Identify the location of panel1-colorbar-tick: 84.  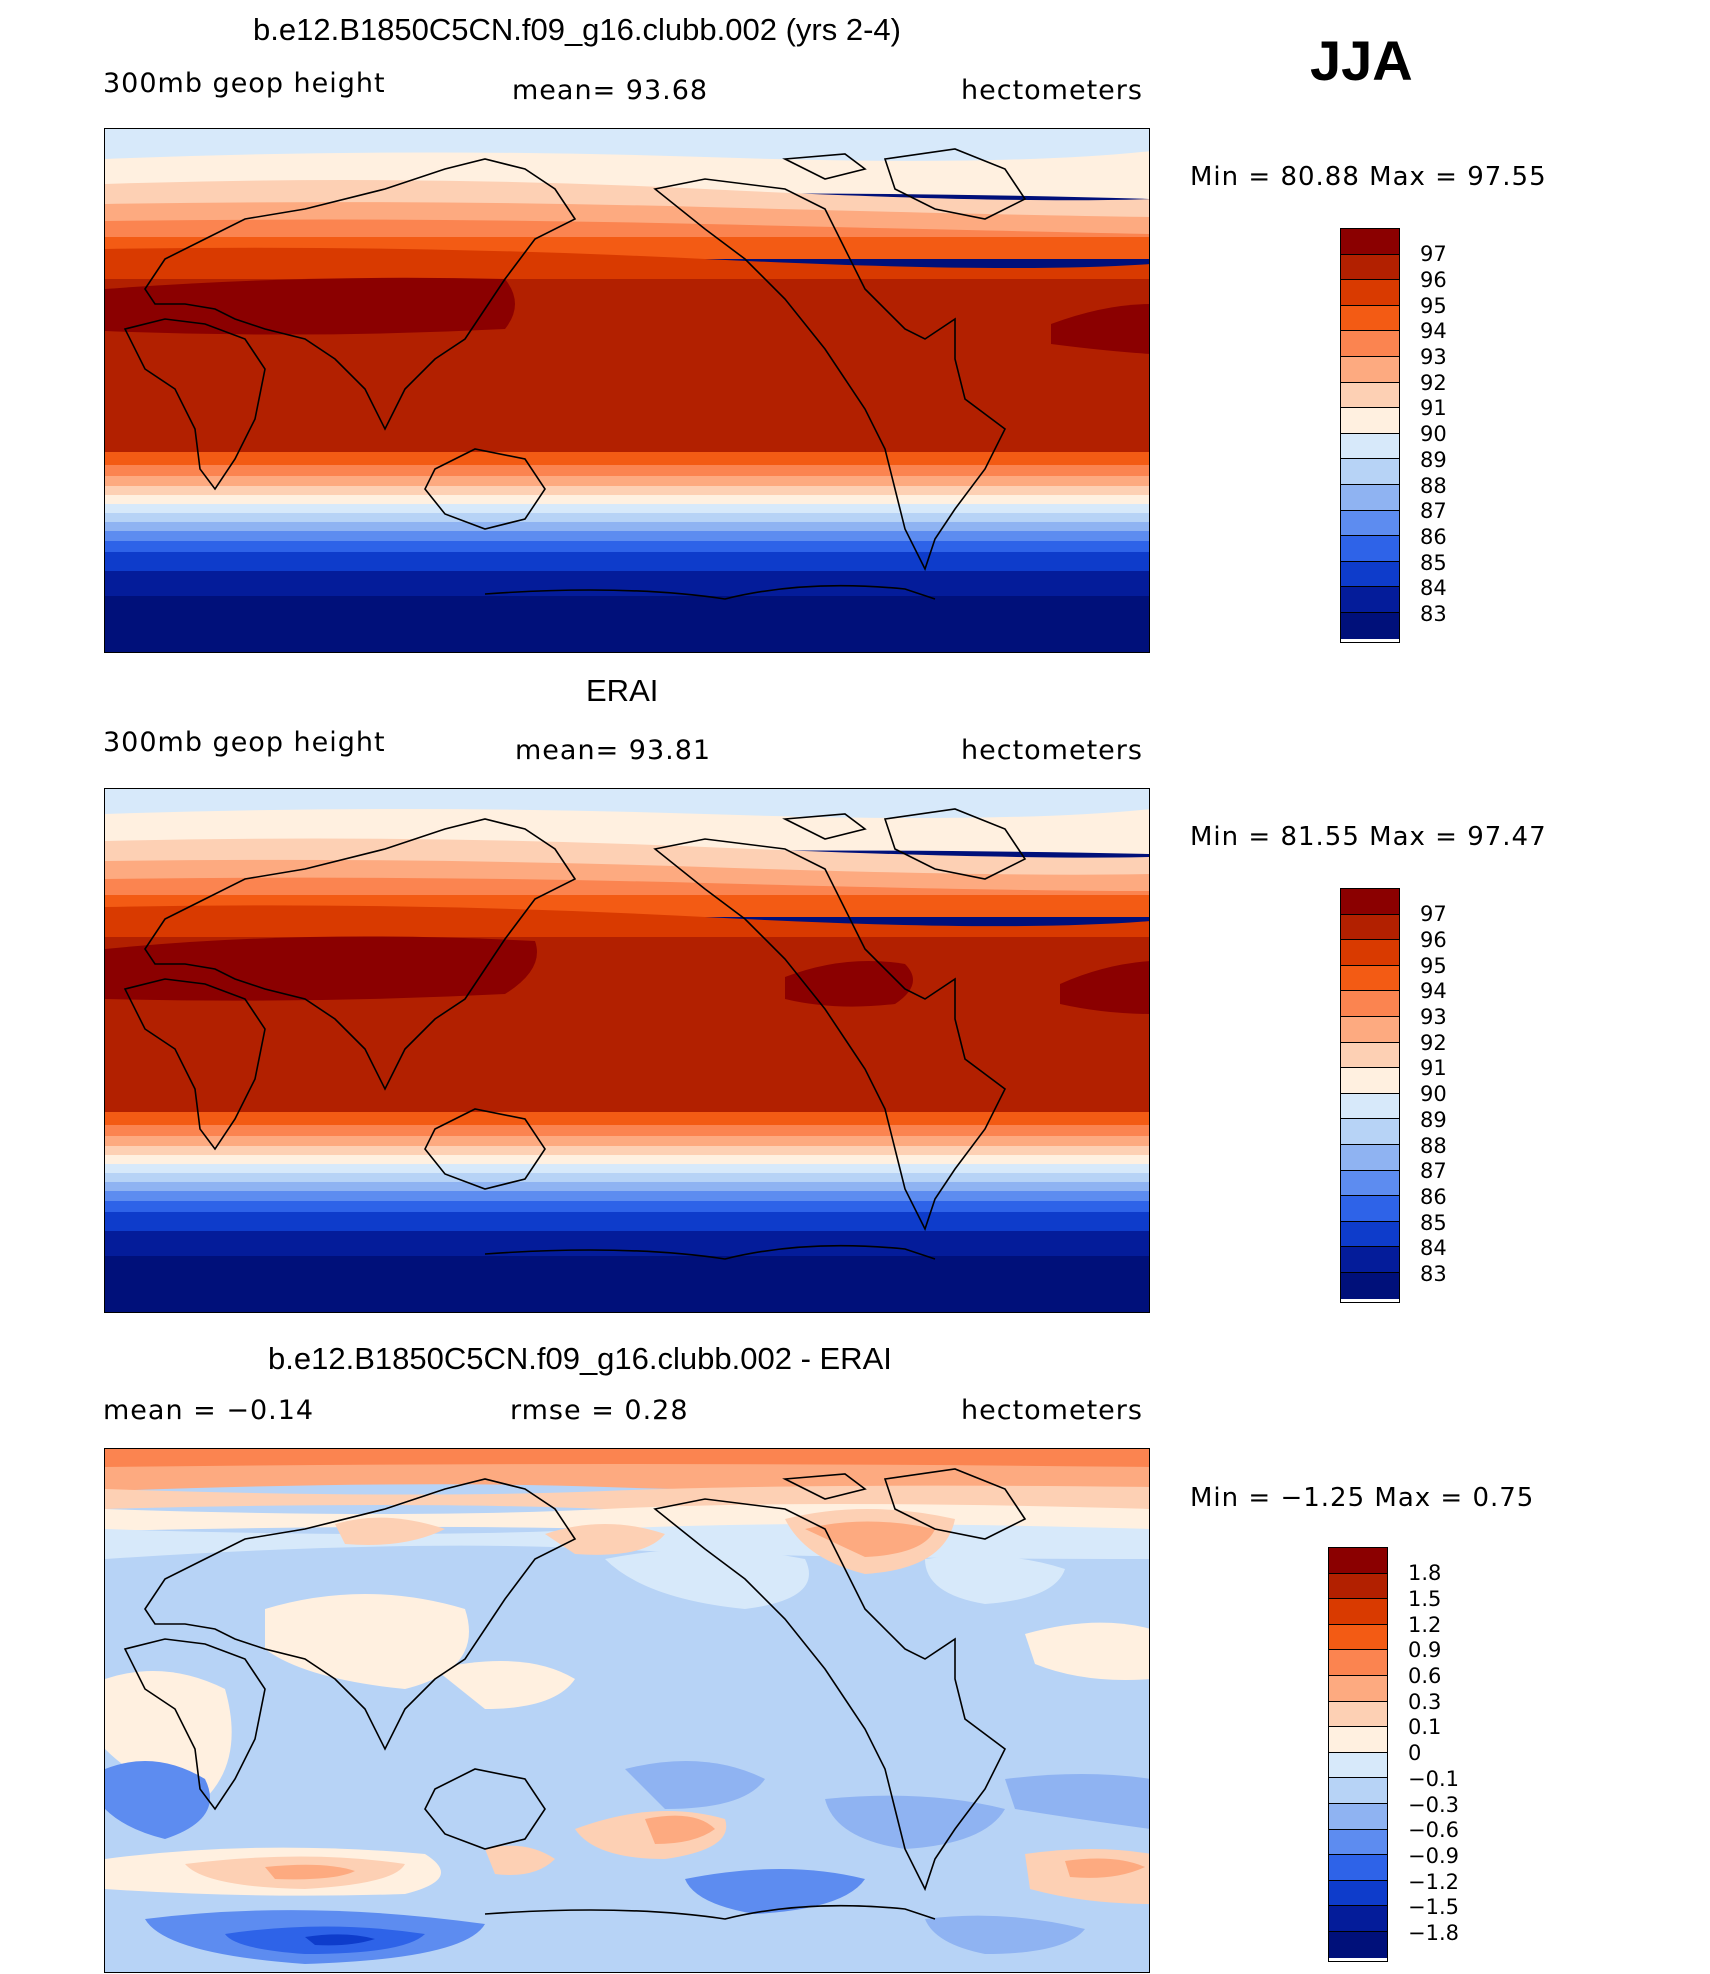
(1433, 588).